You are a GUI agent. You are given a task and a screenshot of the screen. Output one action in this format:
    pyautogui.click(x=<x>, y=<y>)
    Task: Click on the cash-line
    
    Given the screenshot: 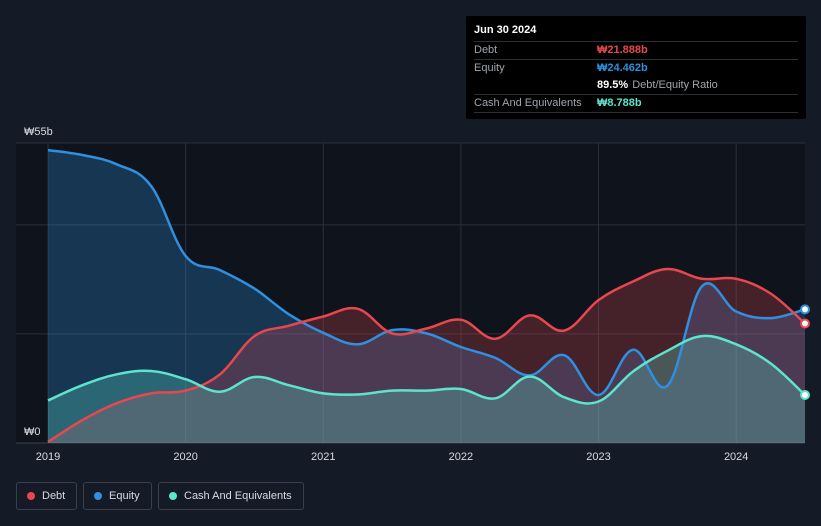 What is the action you would take?
    pyautogui.click(x=426, y=369)
    